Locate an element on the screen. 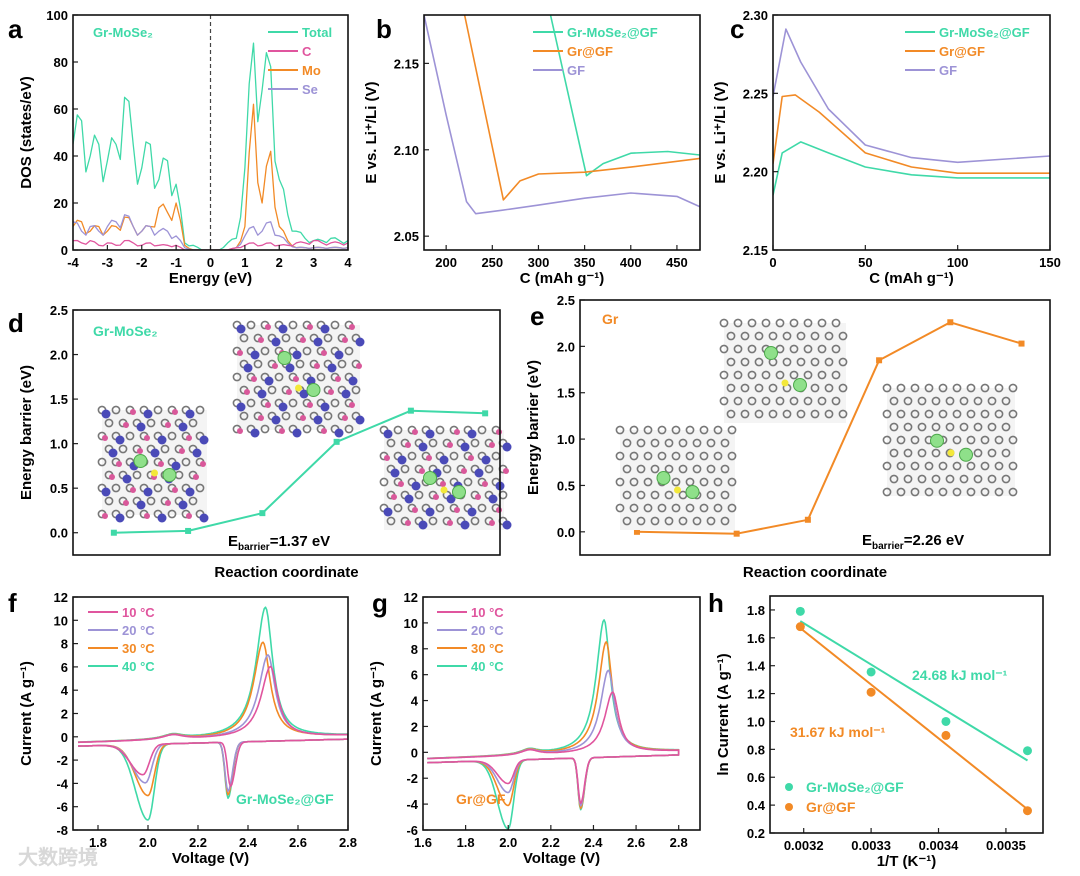 Image resolution: width=1080 pixels, height=876 pixels. y-tick-label: 0.4 is located at coordinates (756, 805).